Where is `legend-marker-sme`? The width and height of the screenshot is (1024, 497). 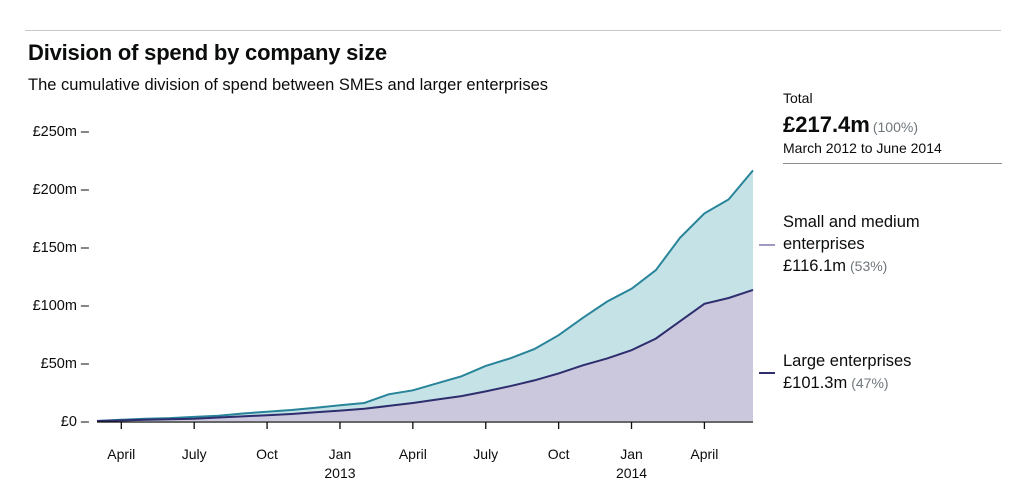 legend-marker-sme is located at coordinates (767, 245).